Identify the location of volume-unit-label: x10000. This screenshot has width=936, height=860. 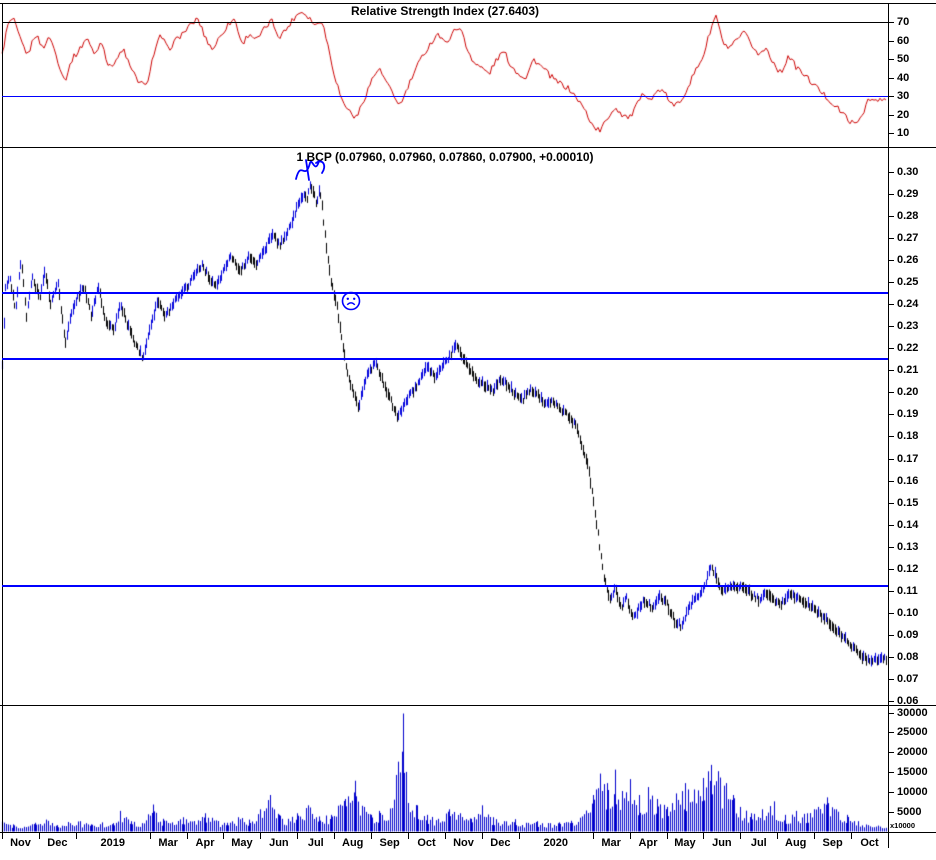
(903, 825).